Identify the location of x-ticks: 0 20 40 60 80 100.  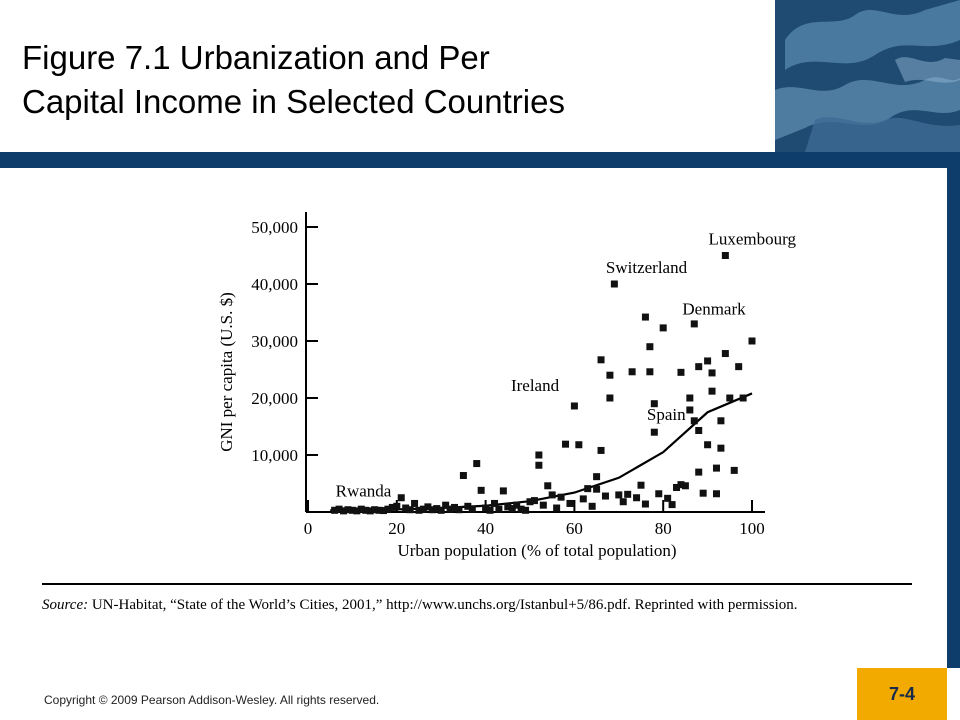
(534, 519).